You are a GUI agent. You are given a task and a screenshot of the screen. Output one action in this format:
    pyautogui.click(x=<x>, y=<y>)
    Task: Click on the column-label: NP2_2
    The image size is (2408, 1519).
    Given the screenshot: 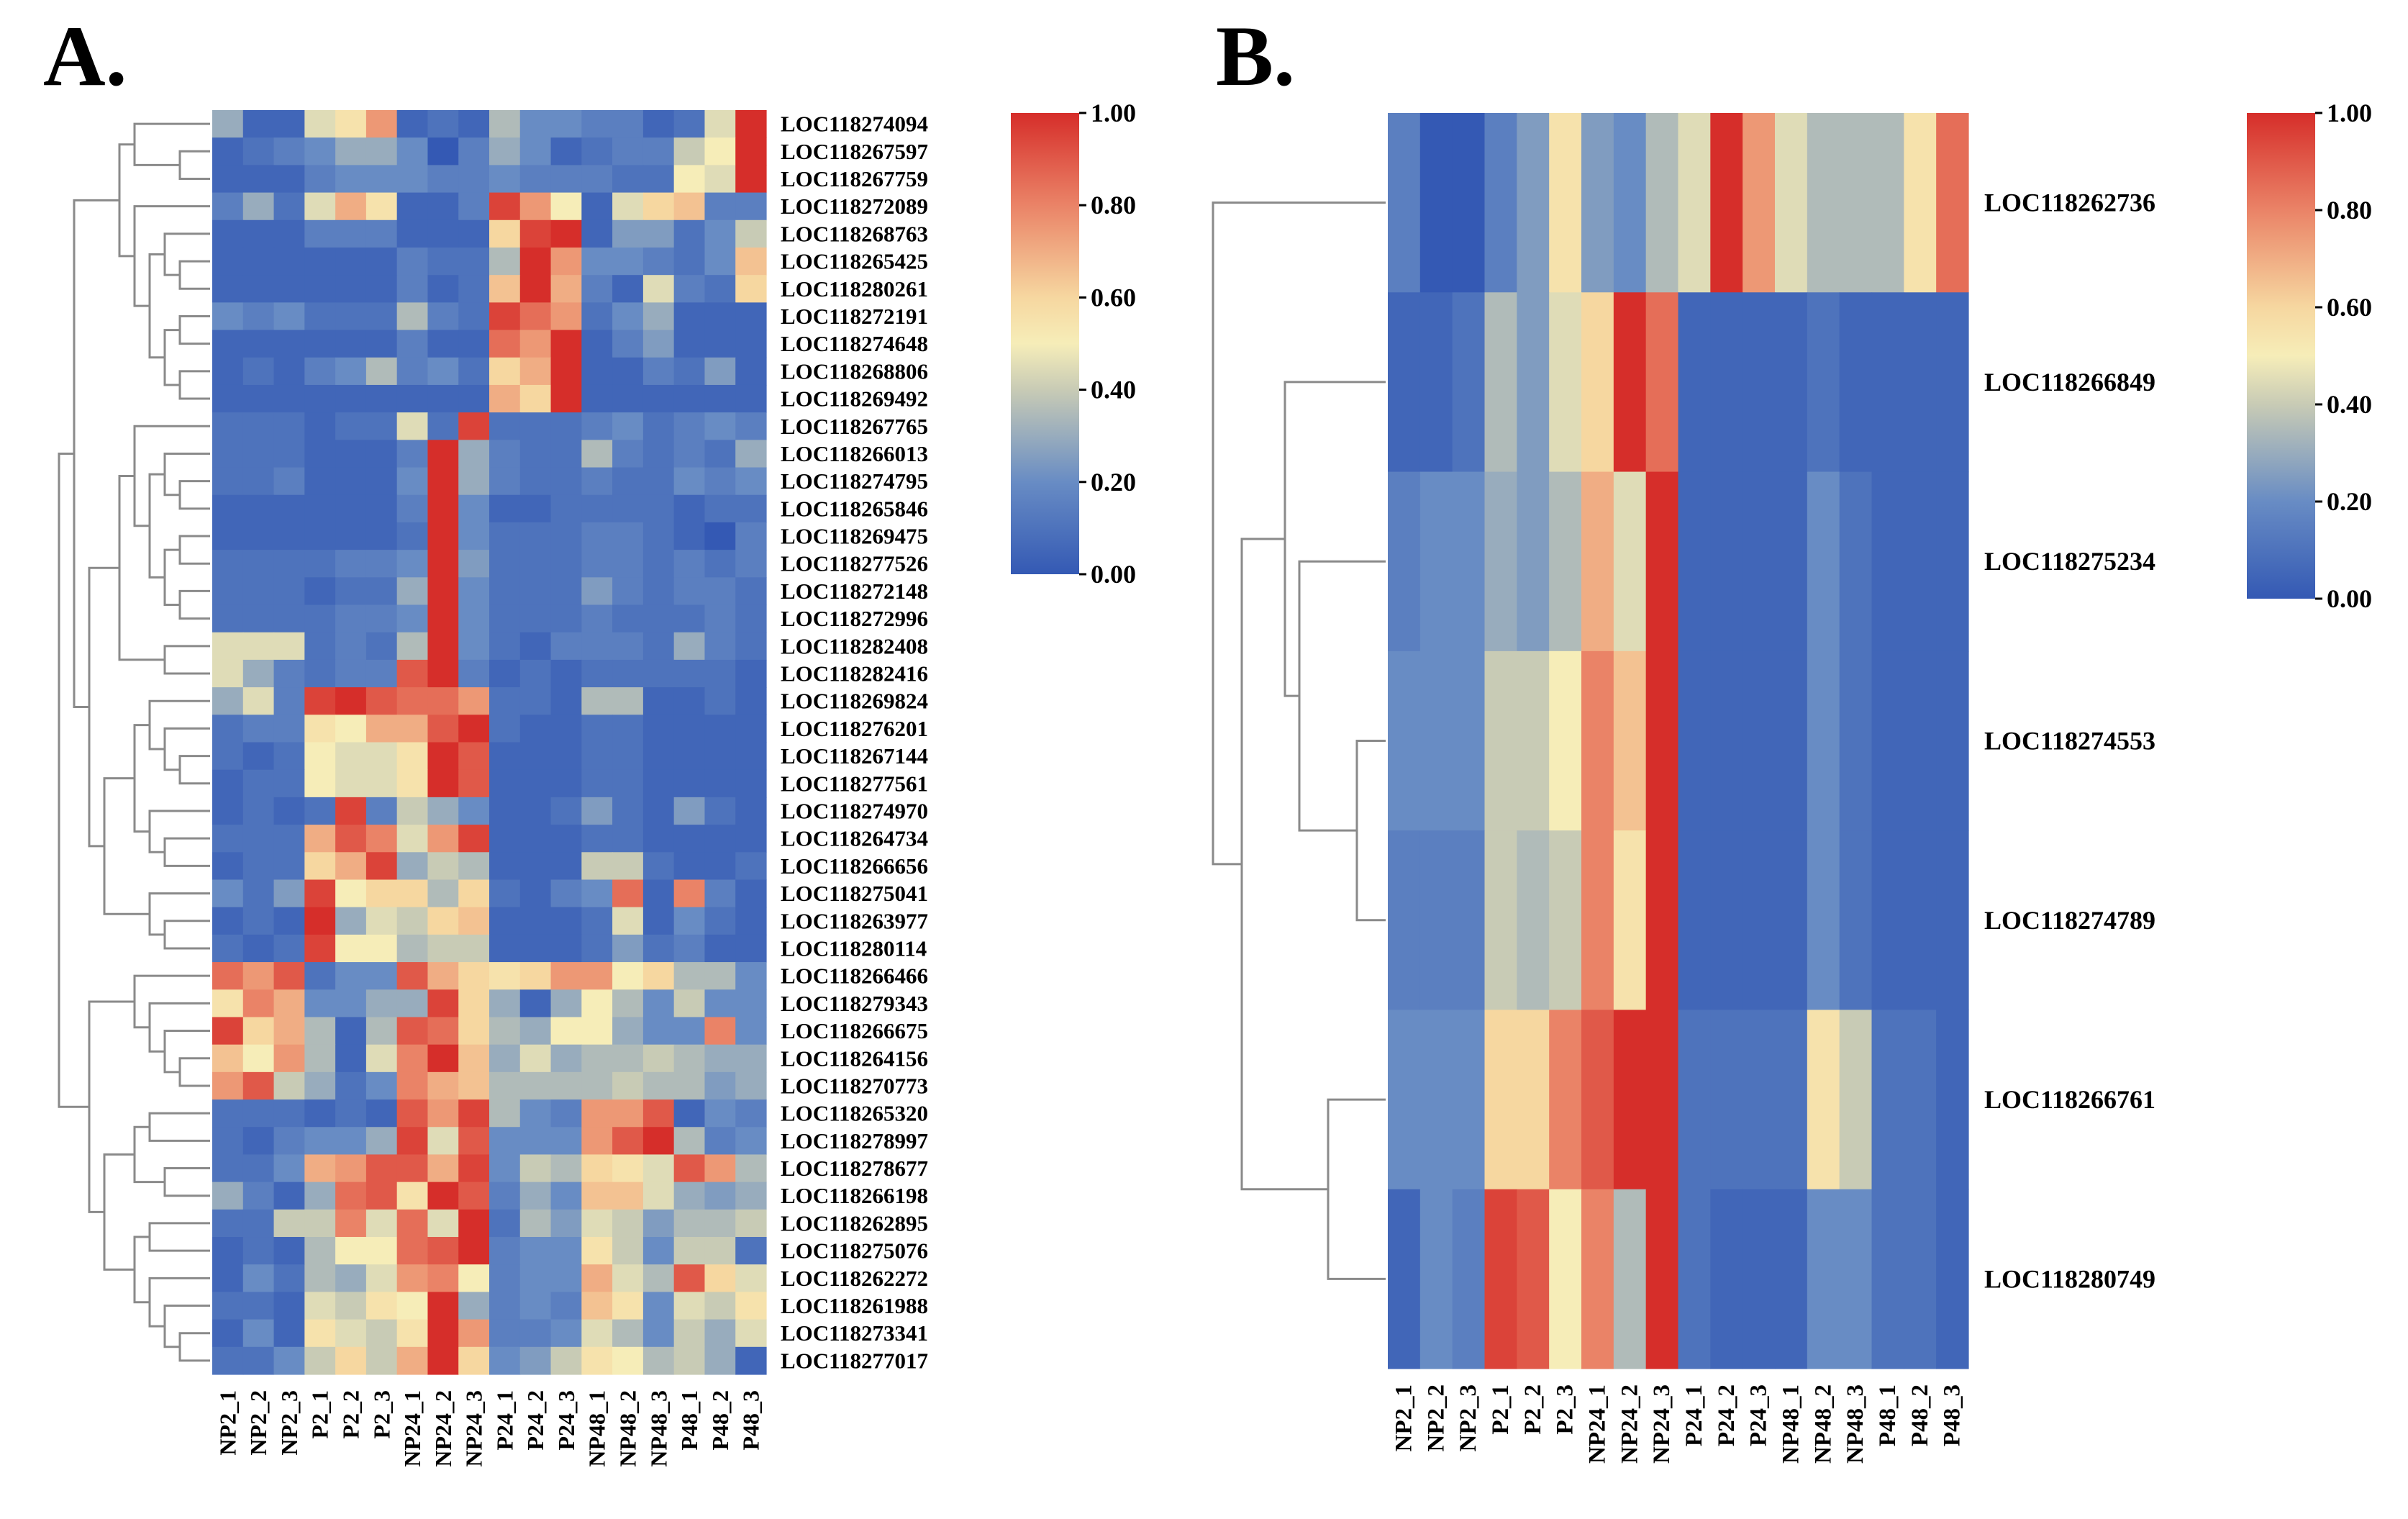 What is the action you would take?
    pyautogui.click(x=1436, y=1418)
    